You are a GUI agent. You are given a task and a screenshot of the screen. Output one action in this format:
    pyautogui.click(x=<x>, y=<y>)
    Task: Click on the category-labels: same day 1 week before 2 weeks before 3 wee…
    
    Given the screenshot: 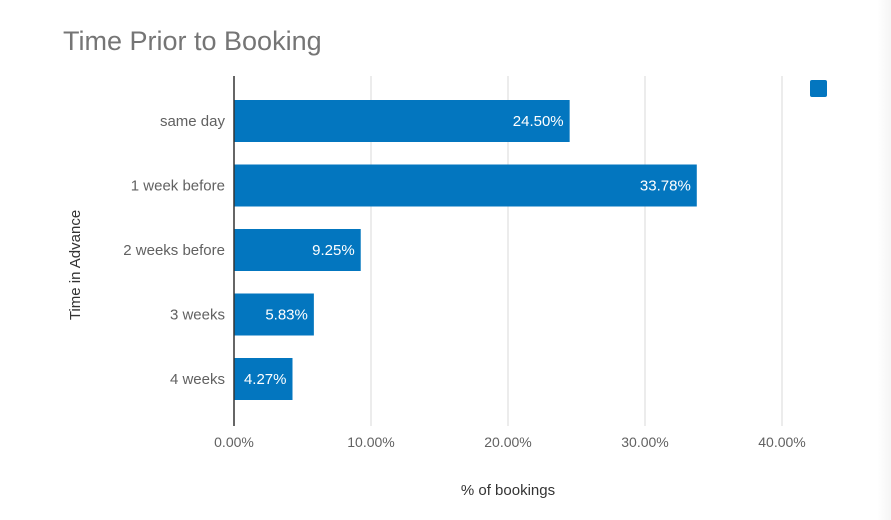 What is the action you would take?
    pyautogui.click(x=174, y=250)
    